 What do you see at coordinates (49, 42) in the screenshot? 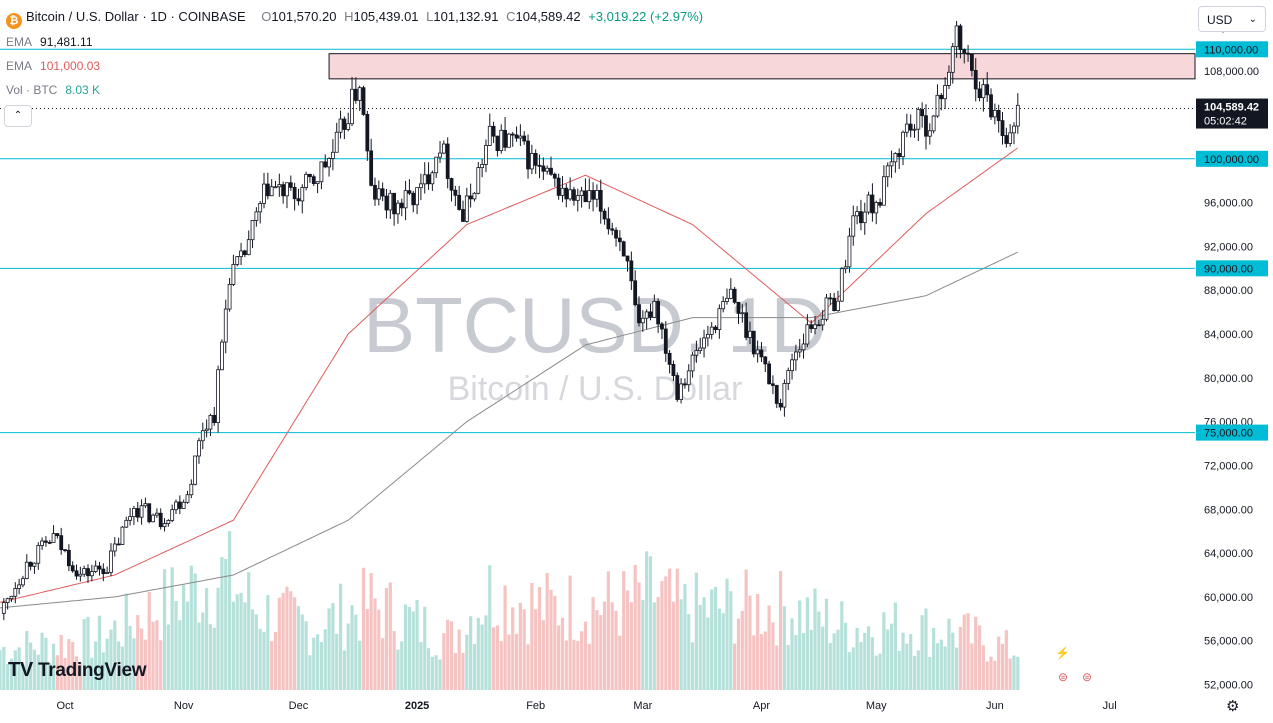
I see `indicator-ema-slow: EMA 91,481.11` at bounding box center [49, 42].